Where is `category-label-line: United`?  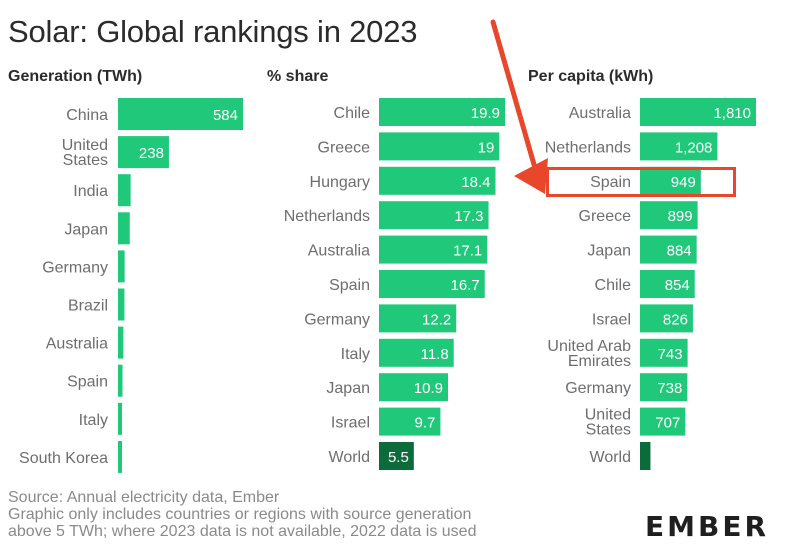
category-label-line: United is located at coordinates (85, 145).